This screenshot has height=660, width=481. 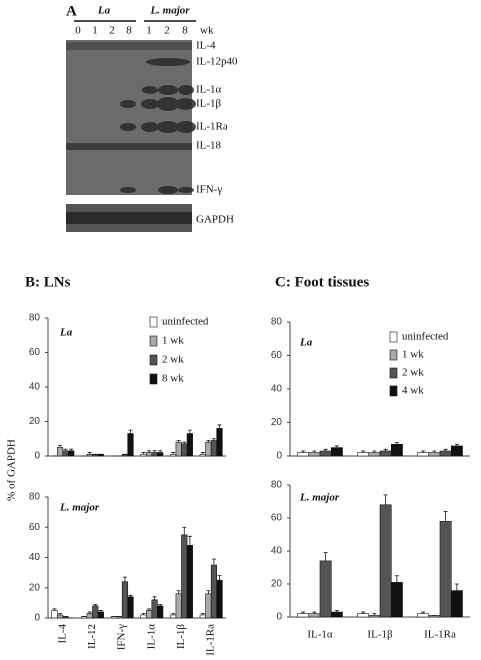 What do you see at coordinates (78, 31) in the screenshot?
I see `lane-label: 0` at bounding box center [78, 31].